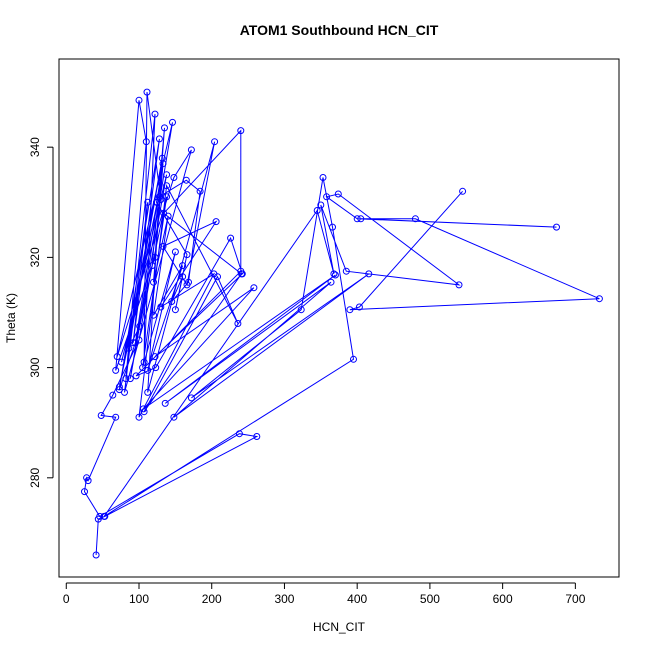  I want to click on y-axis-label: Theta (K), so click(11, 318).